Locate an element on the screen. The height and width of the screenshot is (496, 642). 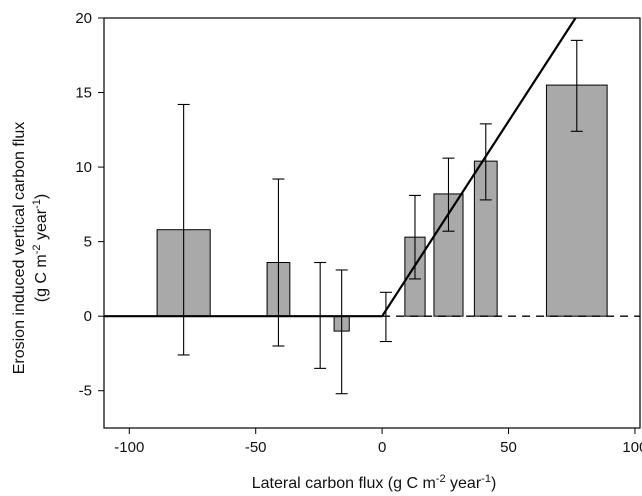
y-tick-label-2: 0 is located at coordinates (88, 316).